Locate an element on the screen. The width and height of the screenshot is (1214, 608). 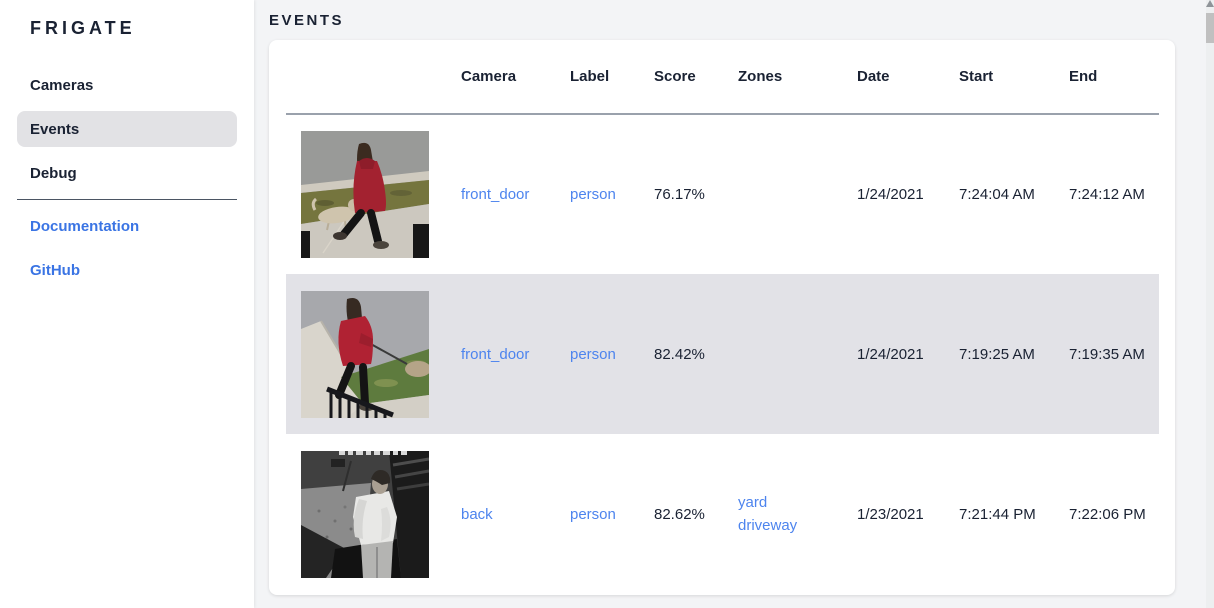
sidebar-link-github: GitHub is located at coordinates (127, 270).